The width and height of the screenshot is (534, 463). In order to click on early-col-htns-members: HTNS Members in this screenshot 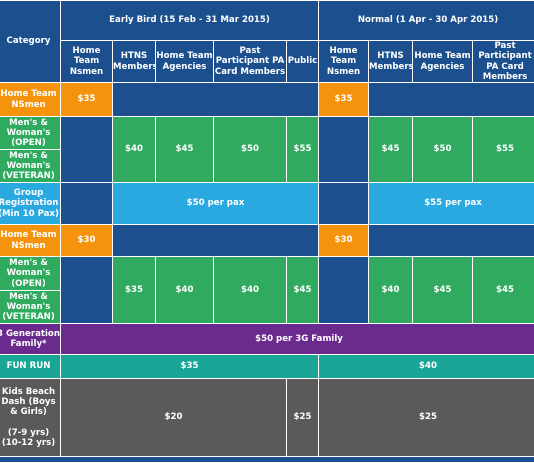, I will do `click(134, 62)`.